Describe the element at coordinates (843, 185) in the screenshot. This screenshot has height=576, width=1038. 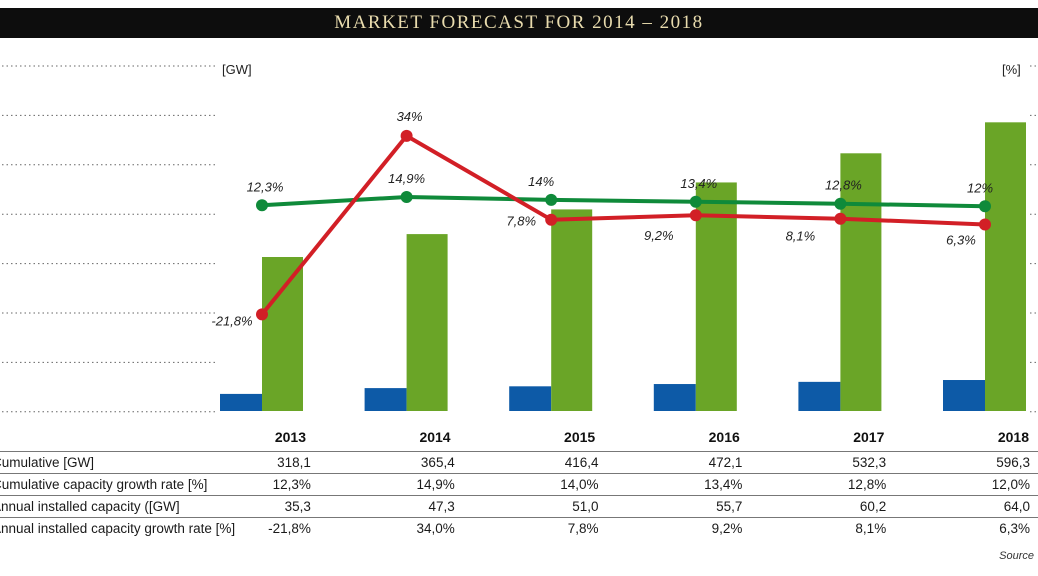
I see `label-cumulative_growth-2017: 12,8%` at that location.